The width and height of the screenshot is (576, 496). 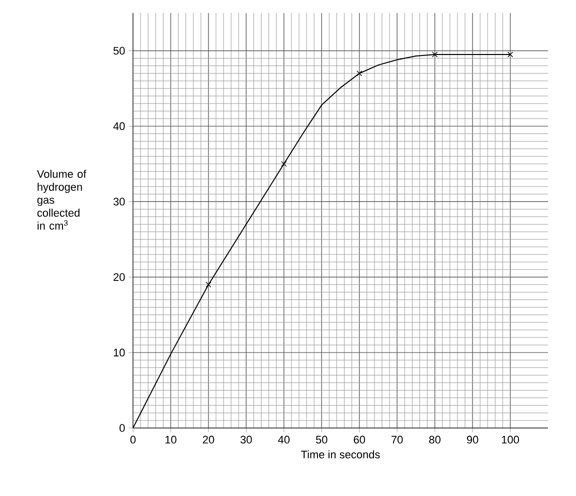 What do you see at coordinates (472, 440) in the screenshot?
I see `x-tick-label: 90` at bounding box center [472, 440].